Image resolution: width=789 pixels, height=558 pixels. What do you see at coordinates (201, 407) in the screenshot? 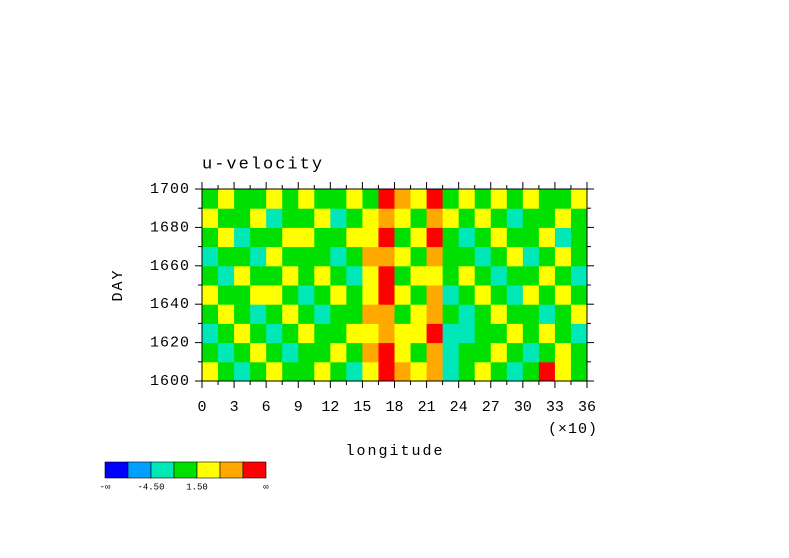
I see `x-tick-label: 0` at bounding box center [201, 407].